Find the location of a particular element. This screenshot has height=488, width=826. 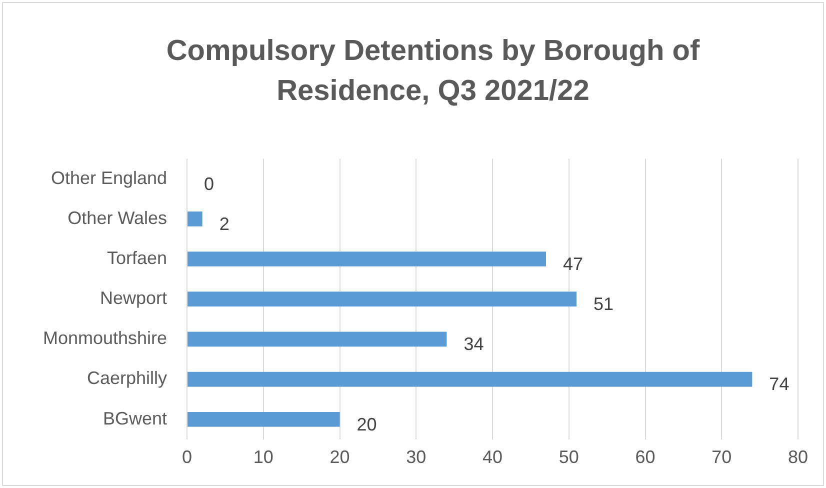

chart-title: Compulsory Detentions by Borough of Residence, Q3 2021/22 is located at coordinates (433, 71).